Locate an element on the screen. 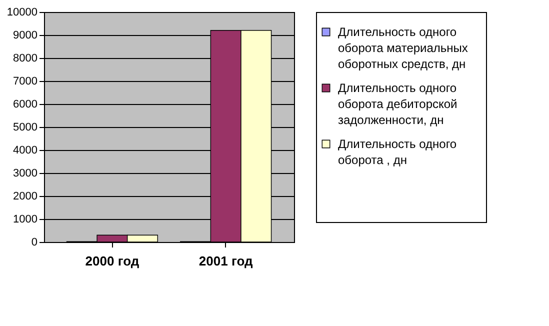 The width and height of the screenshot is (549, 326). legend-label: Длительность одного оборота материальных оборотных средств, дн is located at coordinates (403, 48).